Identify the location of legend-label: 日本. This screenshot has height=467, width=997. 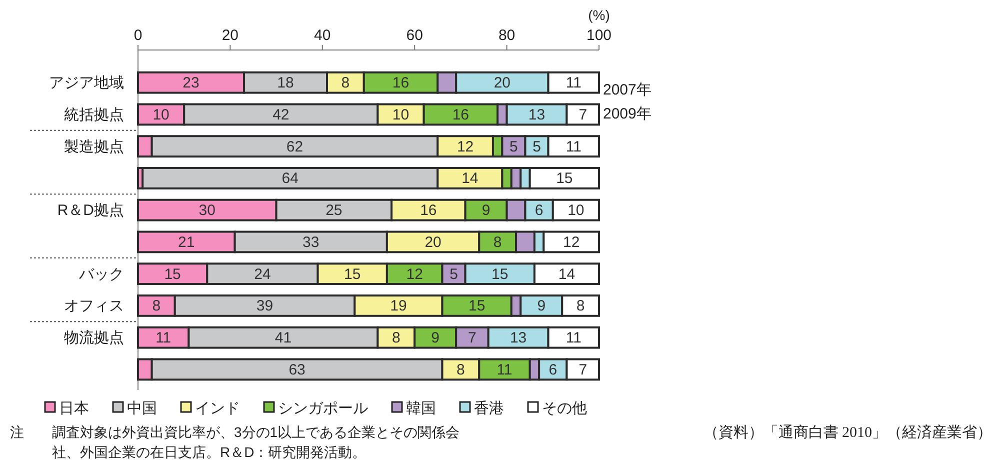
(74, 408).